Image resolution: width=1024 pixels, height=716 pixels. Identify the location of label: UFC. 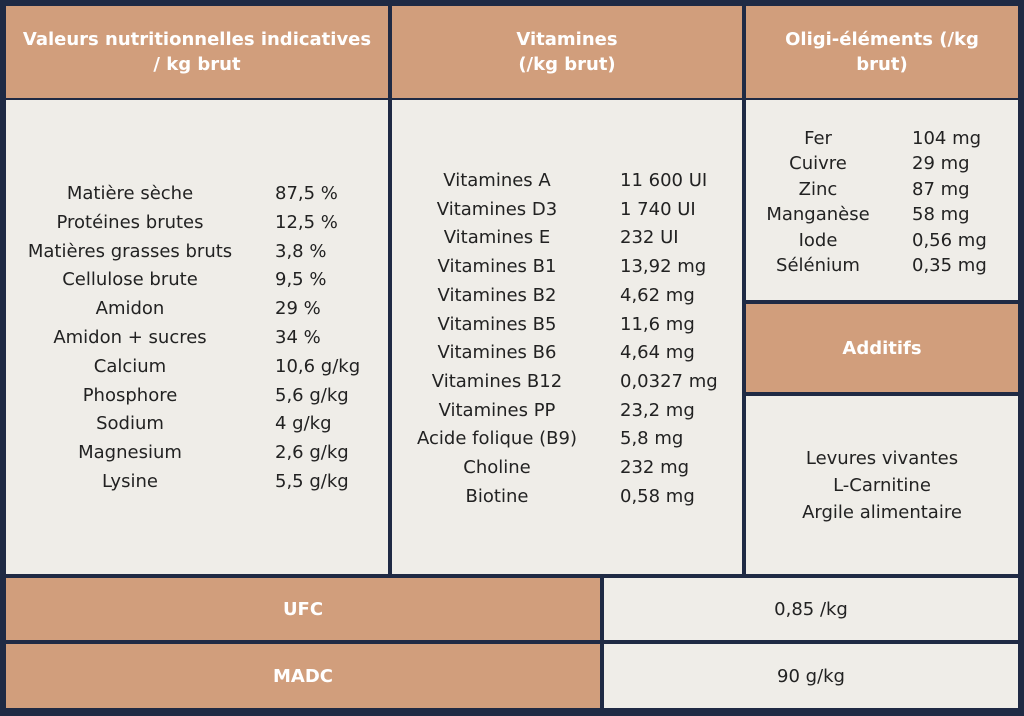
(303, 609).